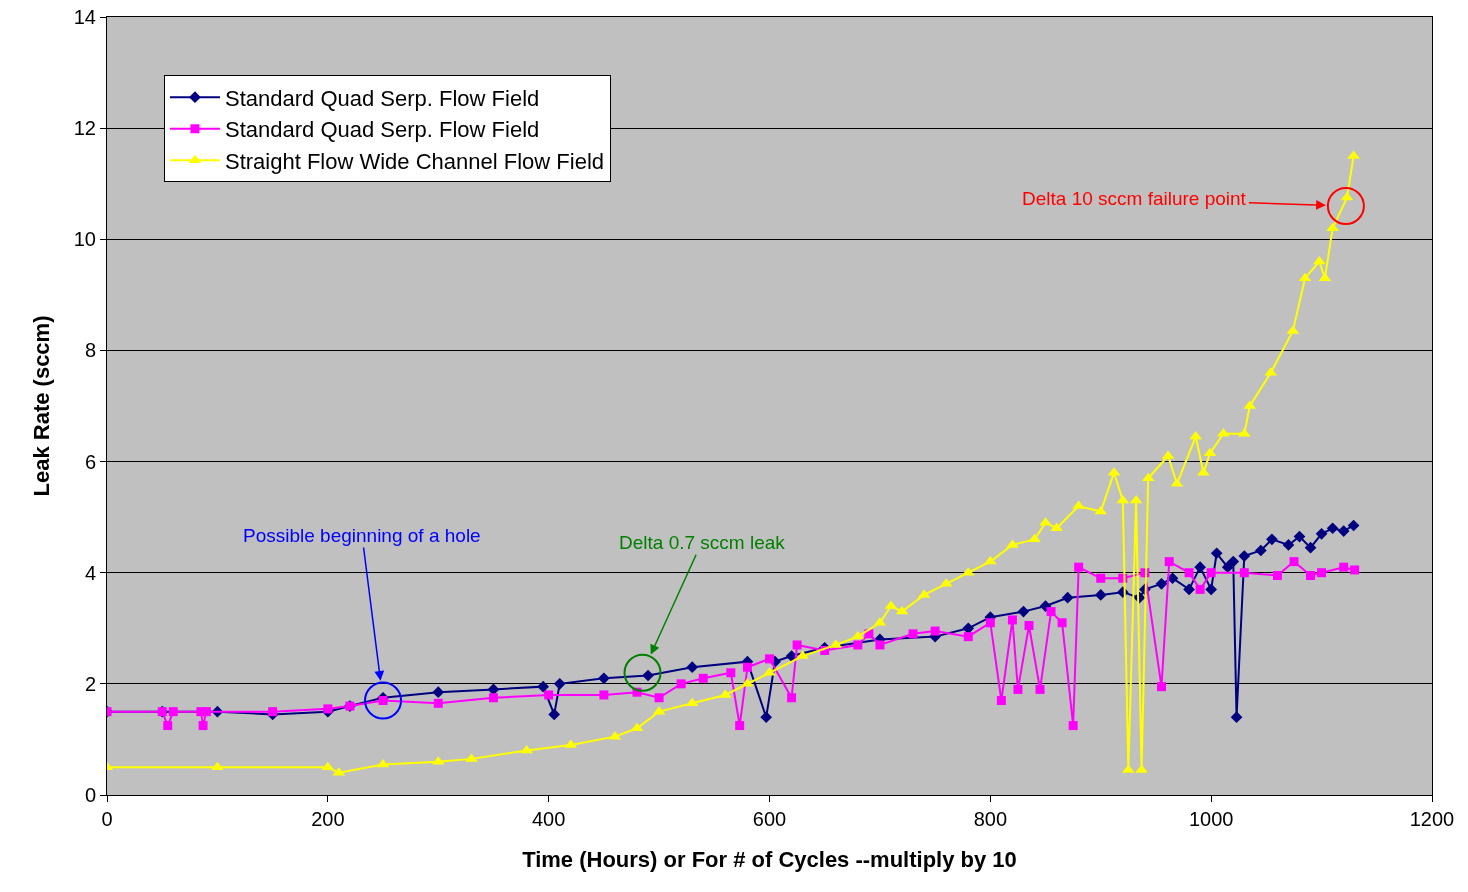 This screenshot has height=892, width=1468. What do you see at coordinates (990, 819) in the screenshot?
I see `x-tick-label: 800` at bounding box center [990, 819].